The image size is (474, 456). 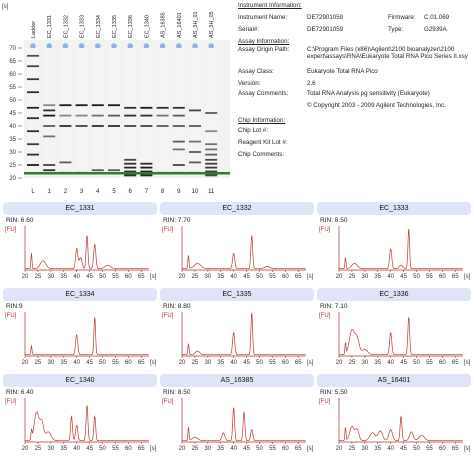 I want to click on gel-lower-marker, so click(x=127, y=173).